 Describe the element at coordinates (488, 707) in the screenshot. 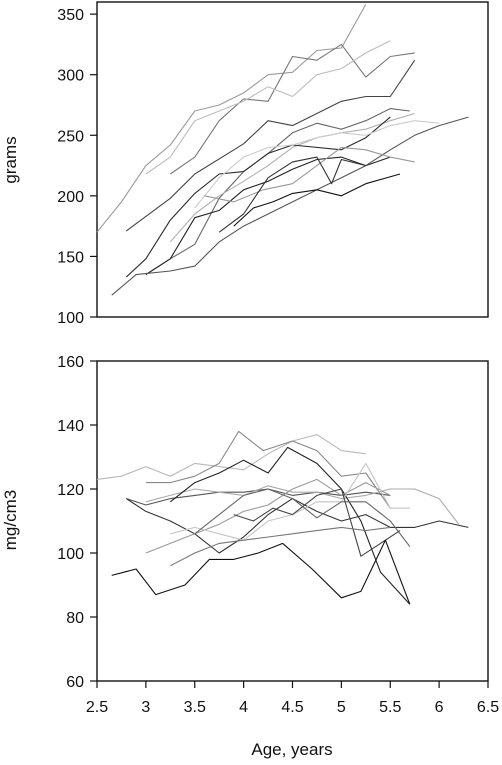

I see `x-tick-label-1-8: 6.5` at that location.